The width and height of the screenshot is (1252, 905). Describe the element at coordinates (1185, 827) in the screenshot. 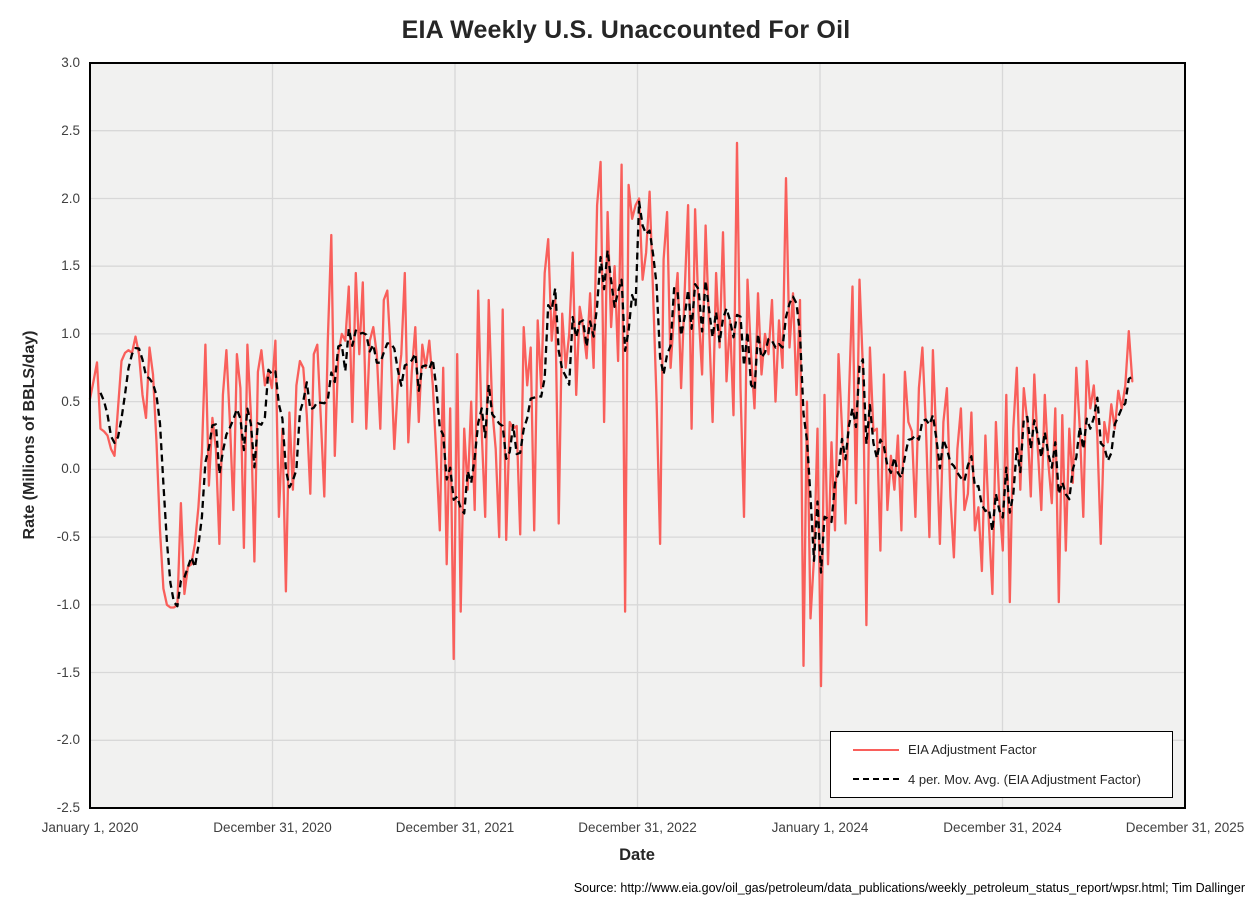

I see `x-axis-tick-label: December 31, 2025` at that location.